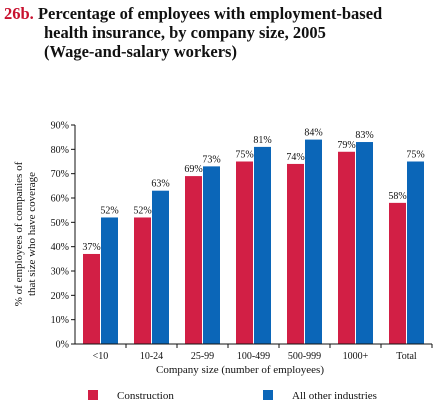  I want to click on data-label: 79%, so click(346, 145).